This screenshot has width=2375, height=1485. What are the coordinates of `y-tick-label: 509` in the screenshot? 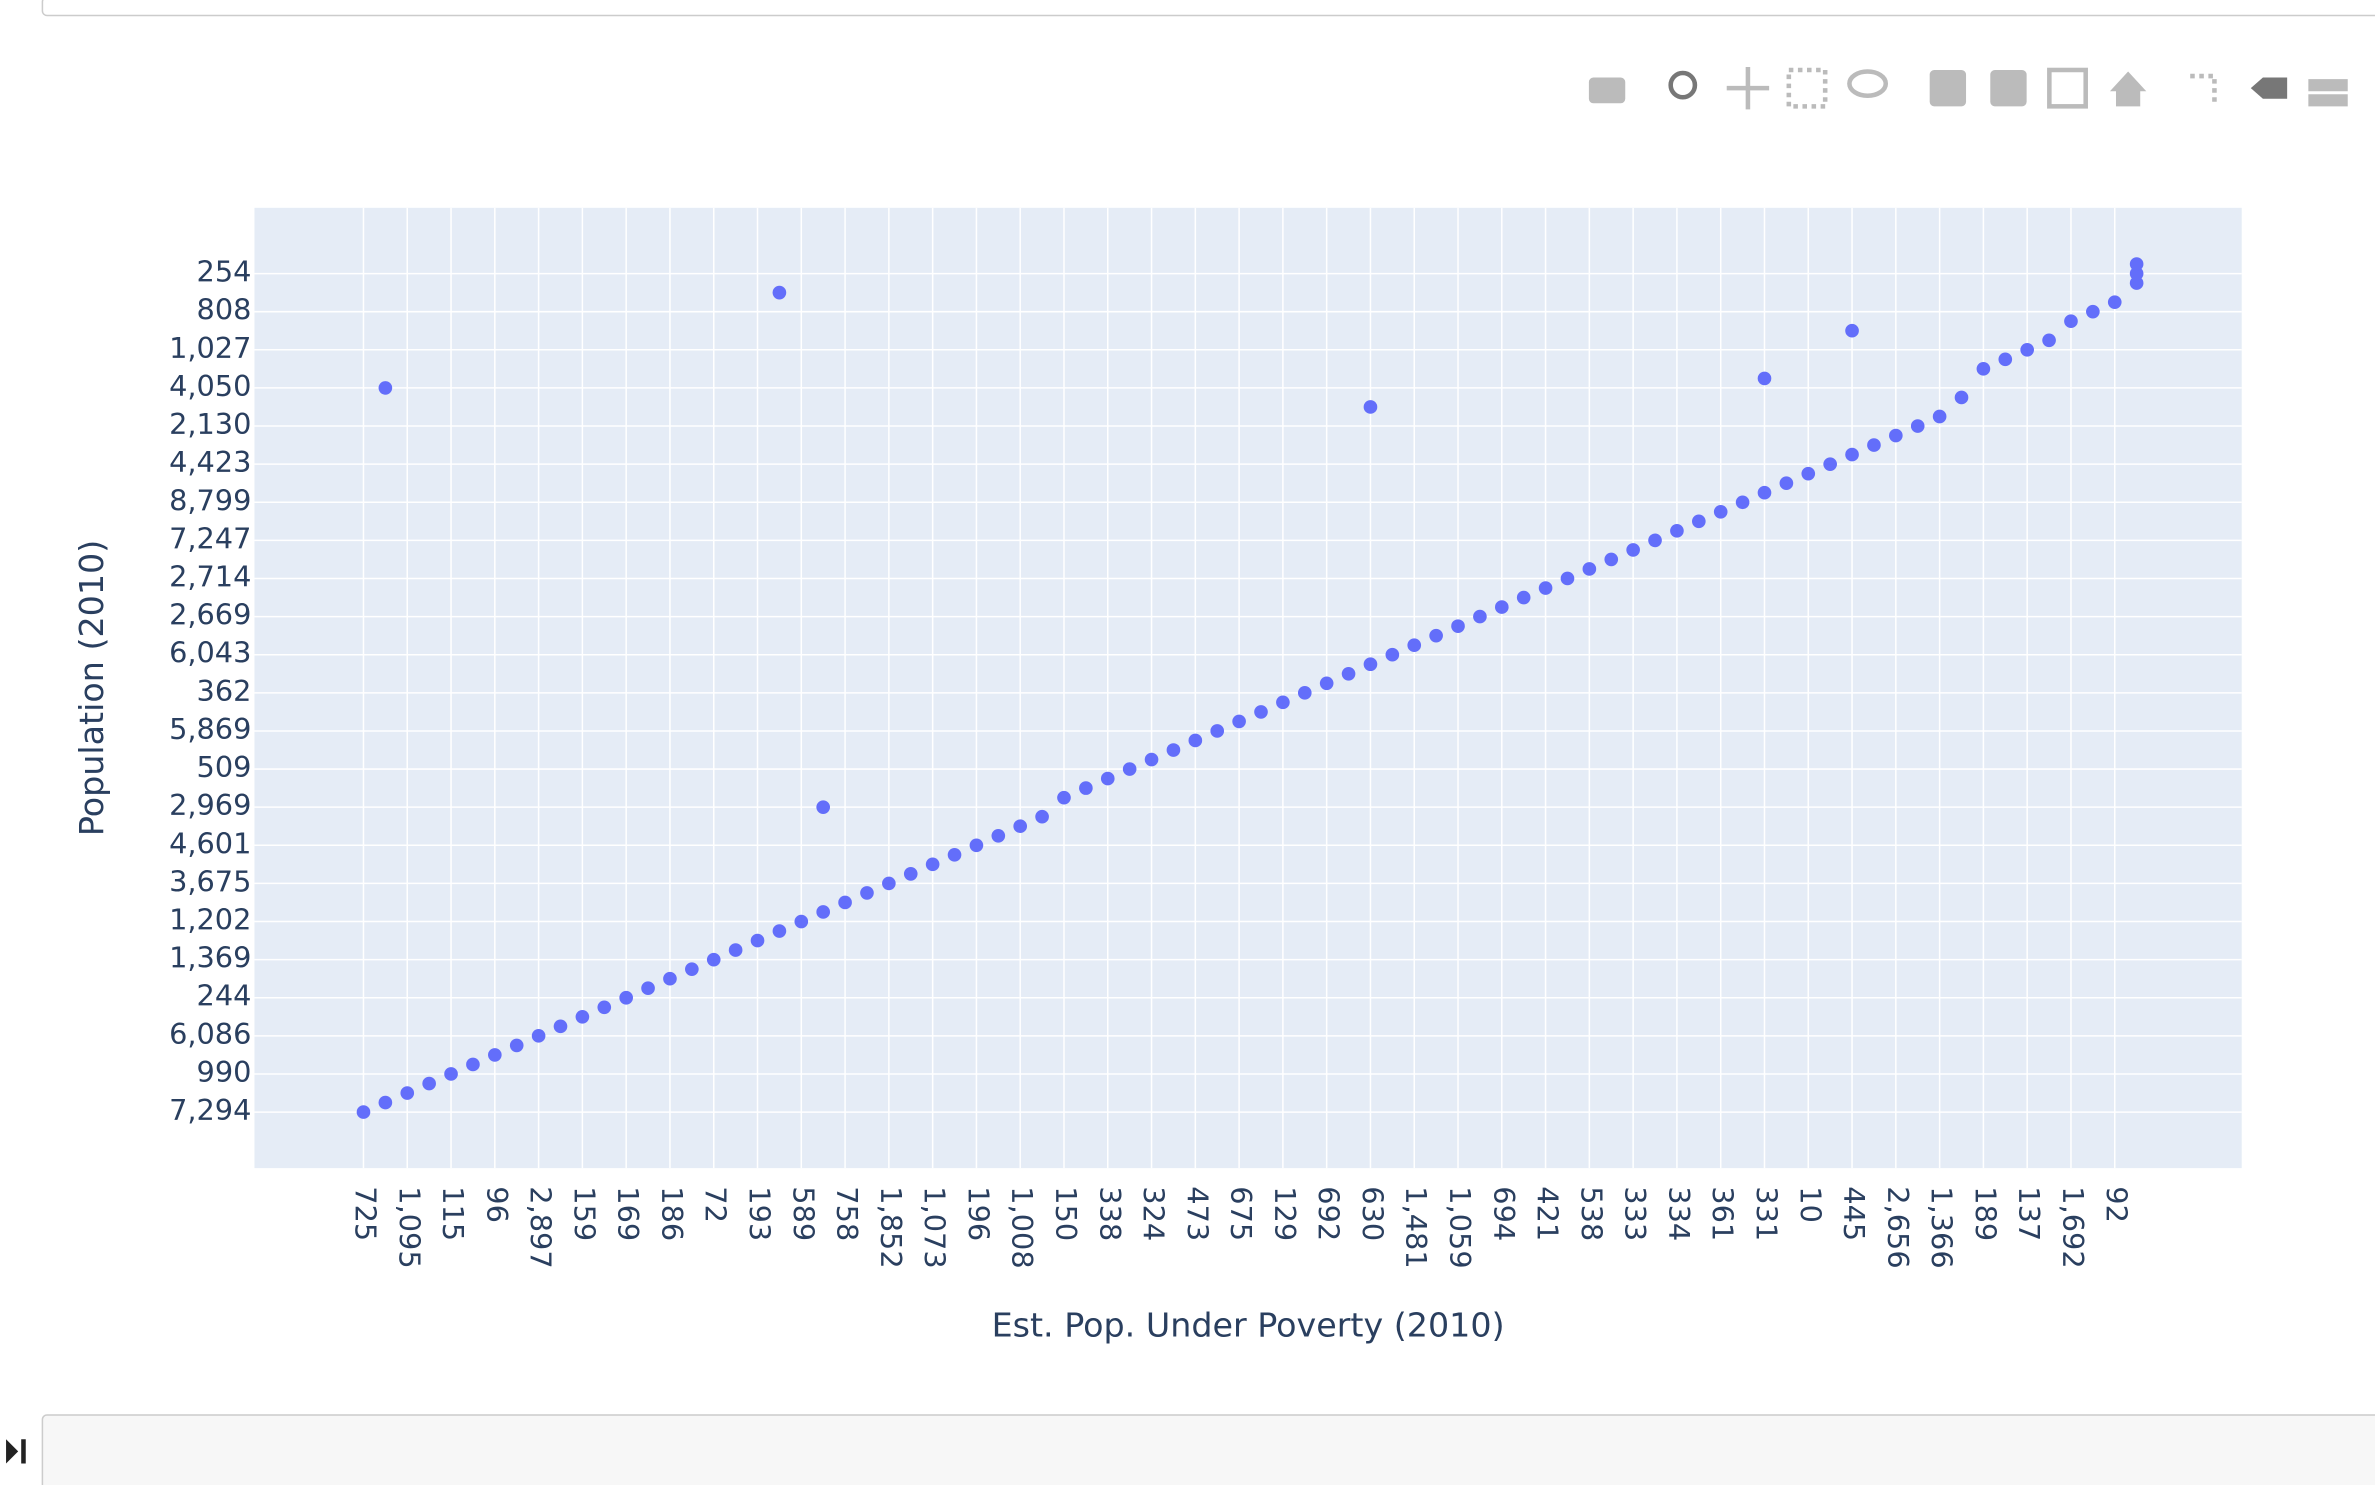 It's located at (224, 767).